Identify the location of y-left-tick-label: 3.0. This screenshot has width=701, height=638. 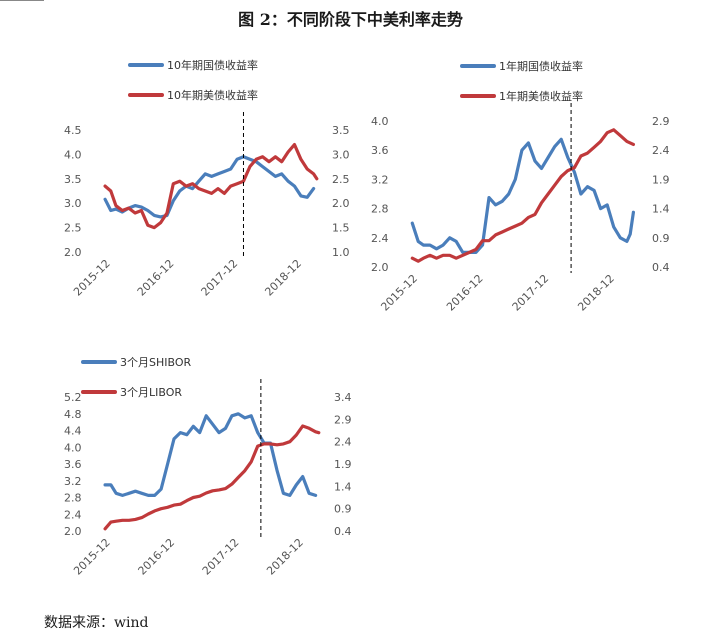
(73, 203).